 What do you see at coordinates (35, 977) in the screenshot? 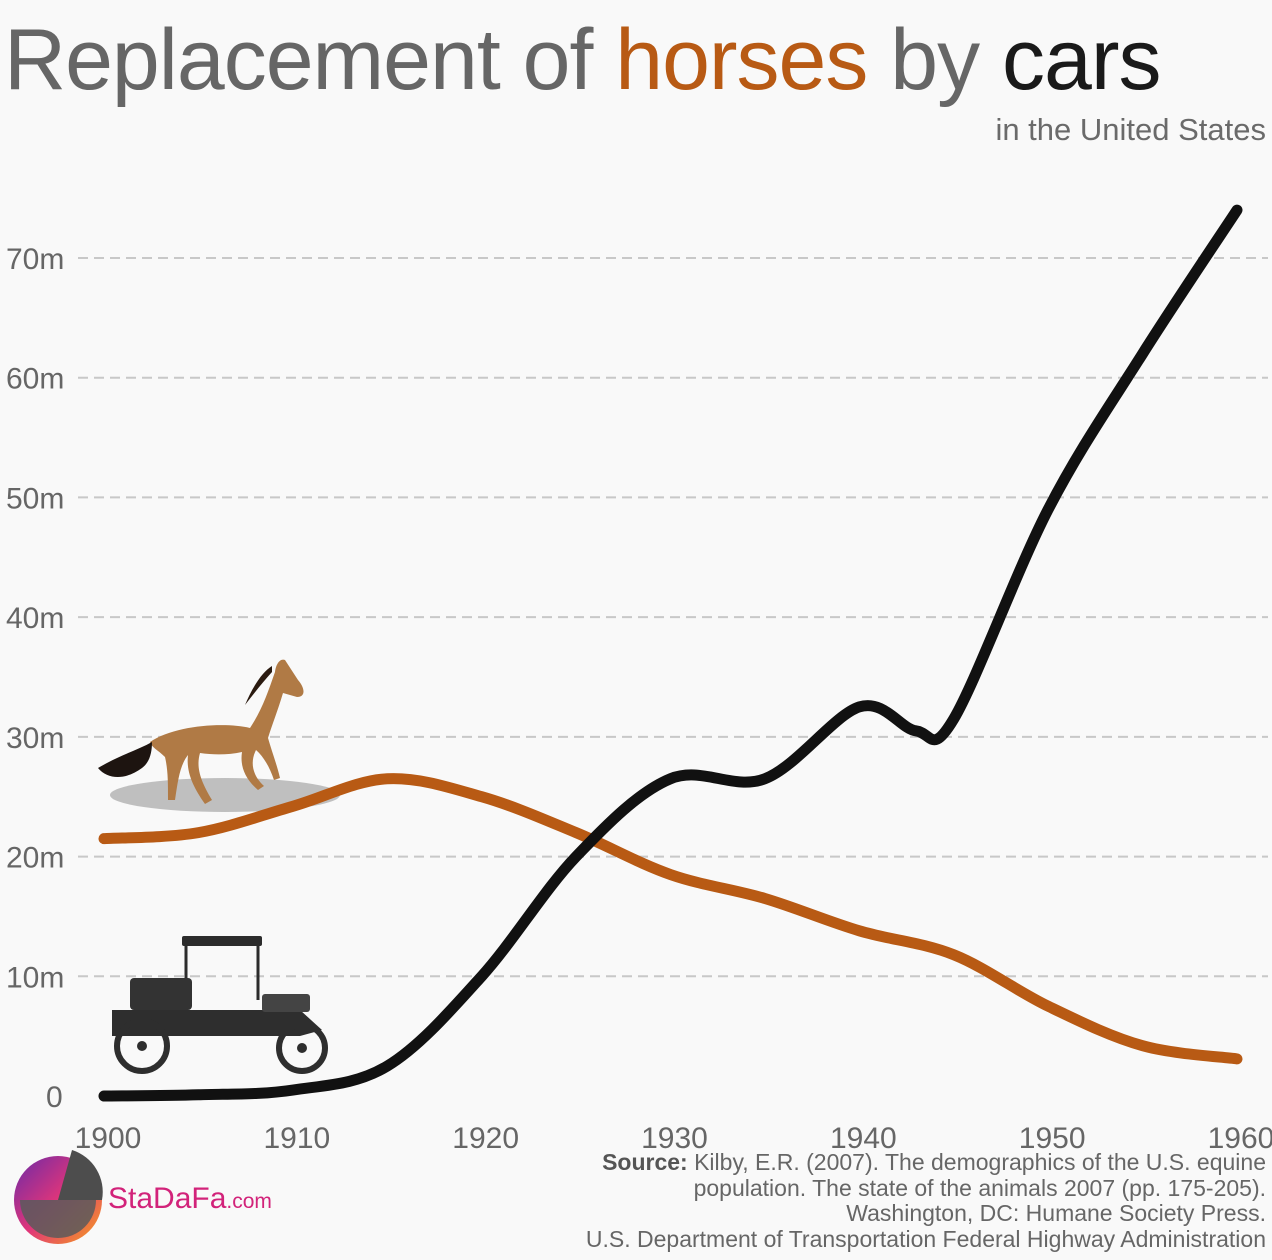
I see `y-tick-label: 10m` at bounding box center [35, 977].